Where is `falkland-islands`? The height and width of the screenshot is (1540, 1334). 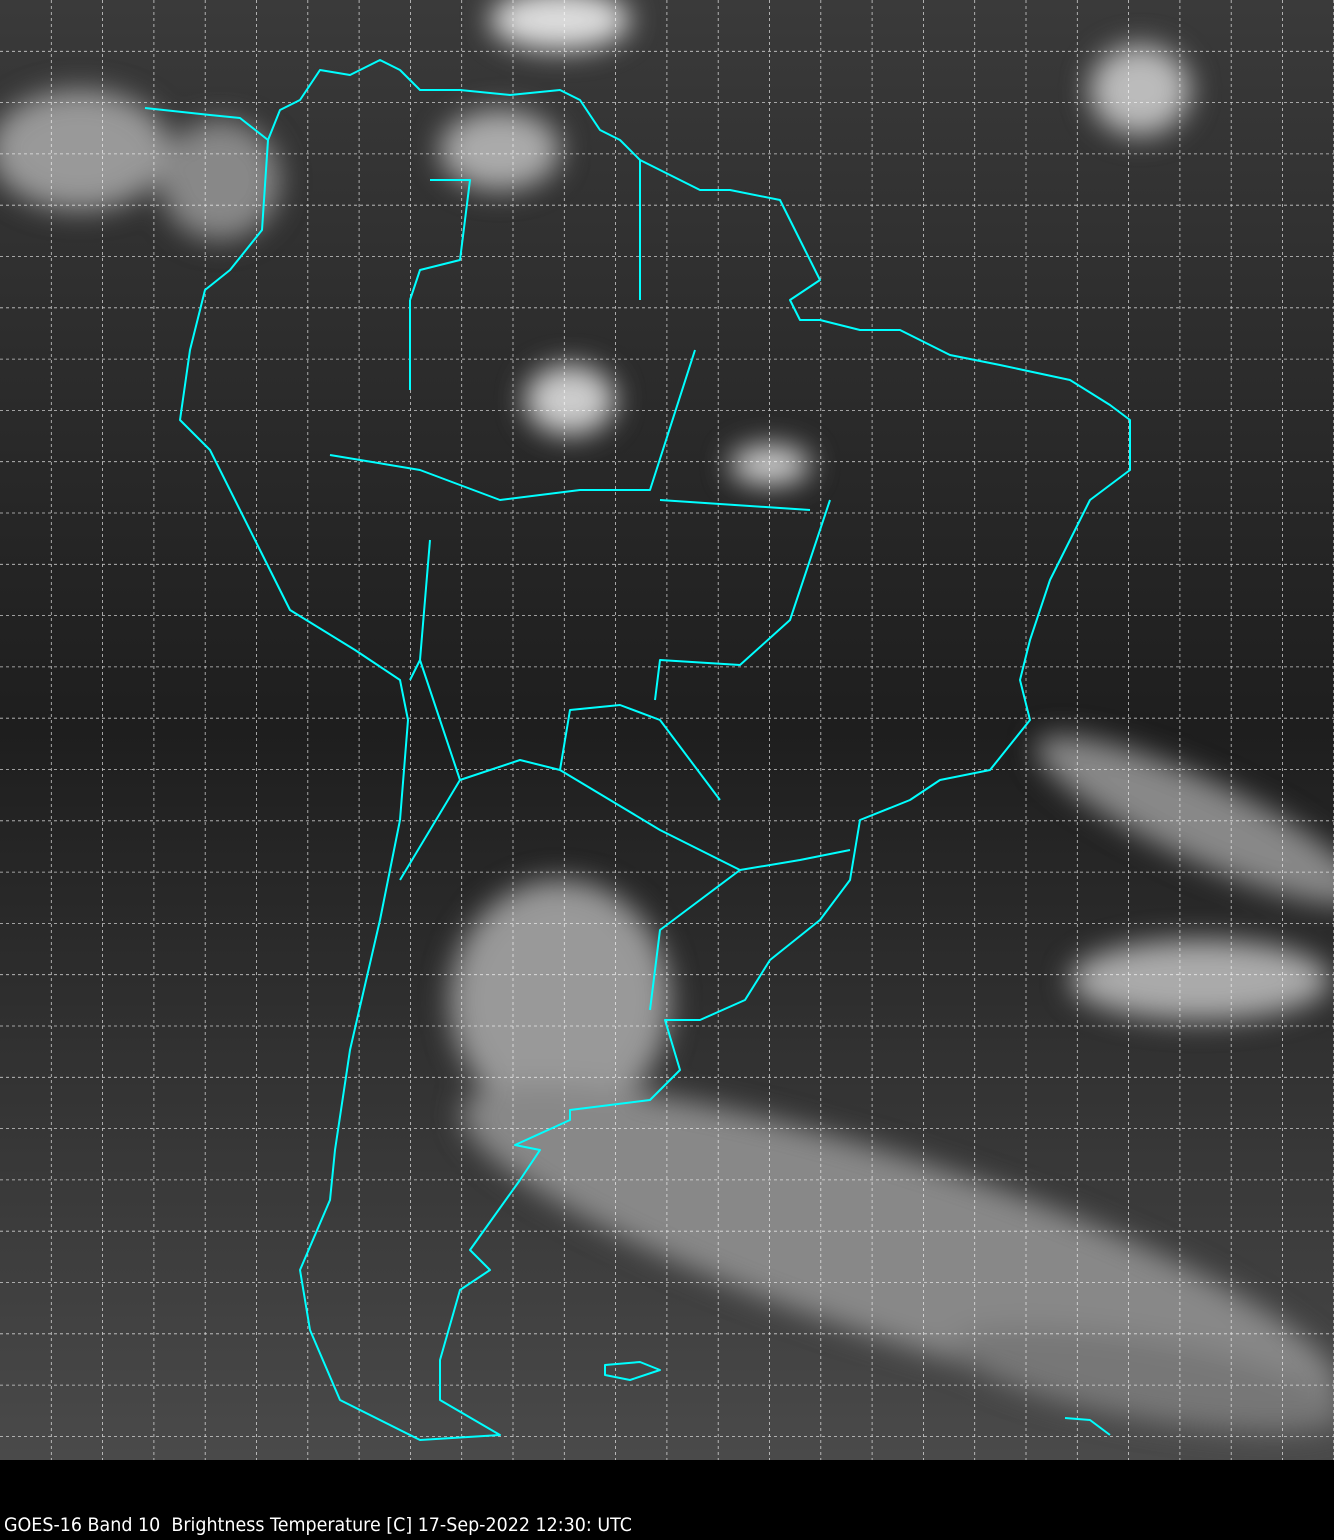 falkland-islands is located at coordinates (632, 1371).